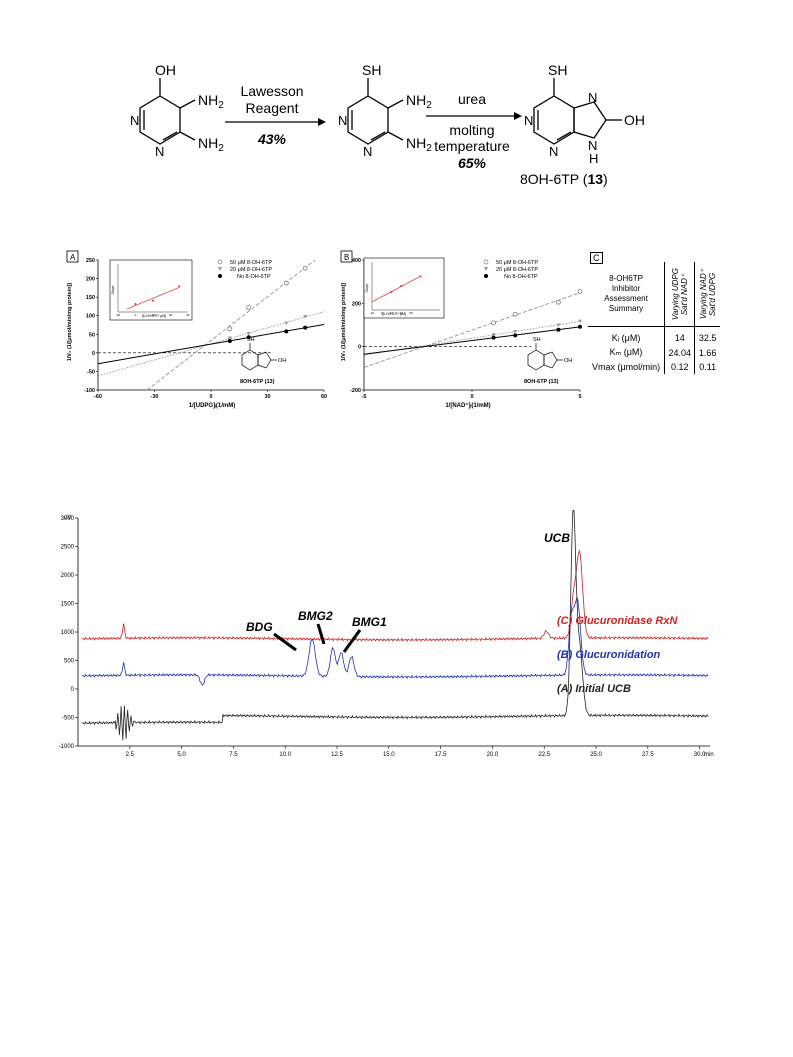  I want to click on inset-b-frame, so click(404, 288).